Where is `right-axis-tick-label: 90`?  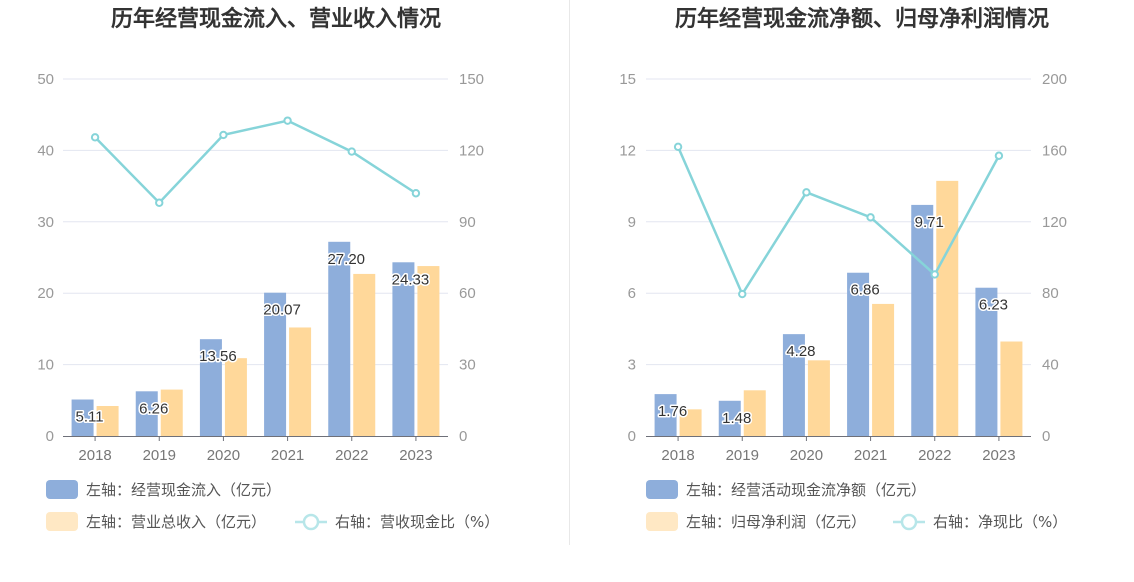
right-axis-tick-label: 90 is located at coordinates (467, 222).